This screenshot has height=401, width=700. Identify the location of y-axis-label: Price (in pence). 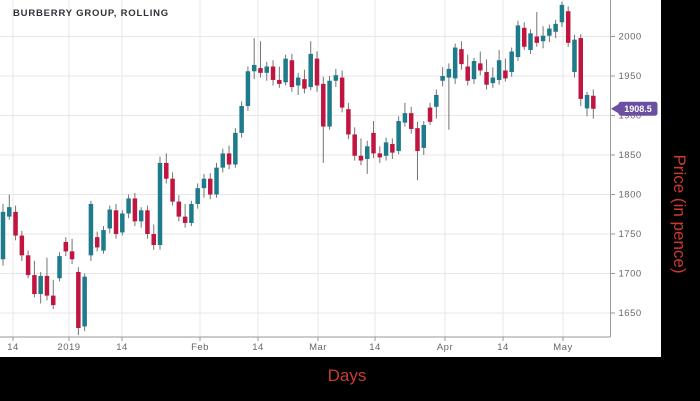
(679, 214).